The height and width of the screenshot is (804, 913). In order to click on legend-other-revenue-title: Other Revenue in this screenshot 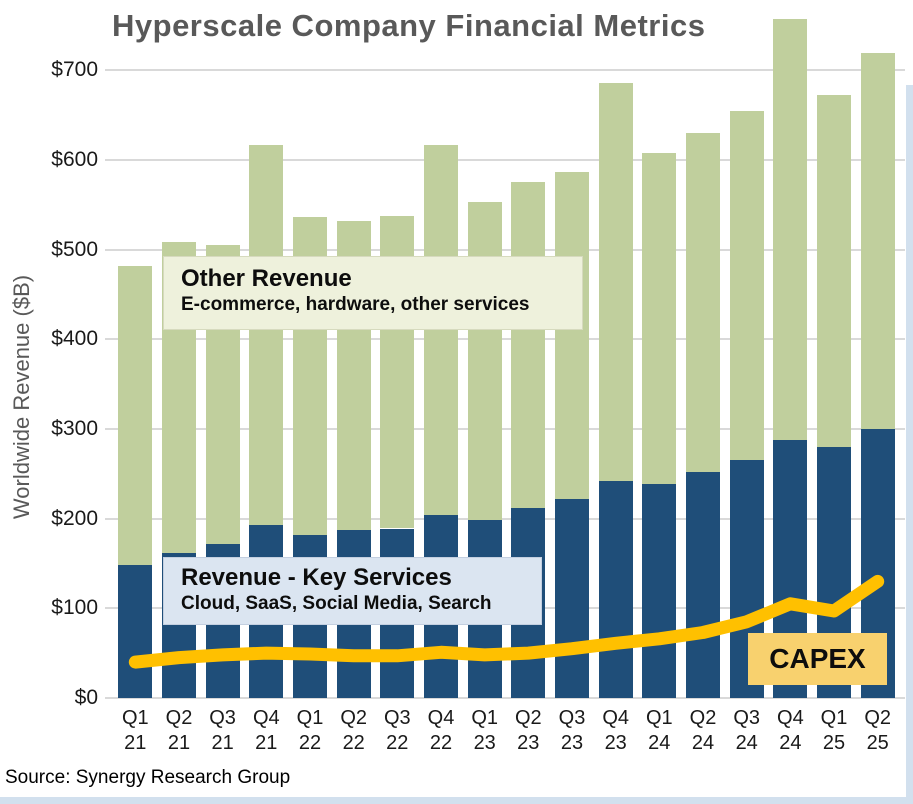, I will do `click(266, 278)`.